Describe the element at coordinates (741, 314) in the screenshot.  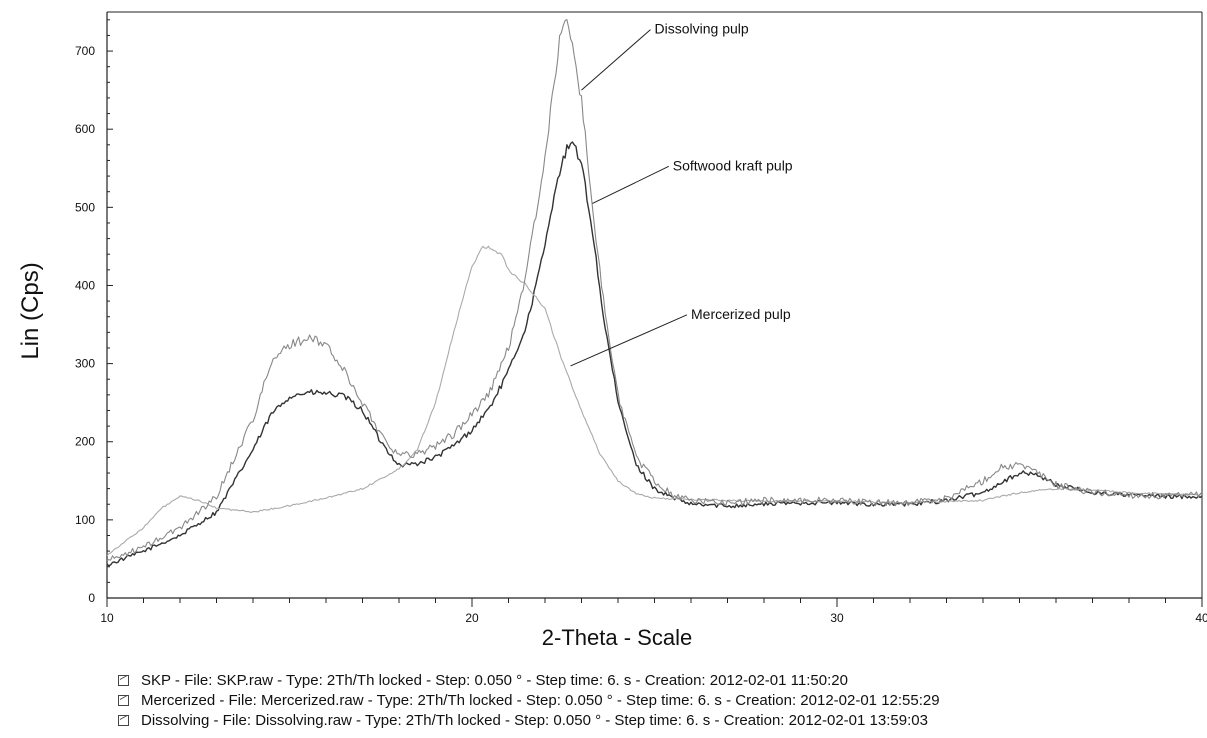
I see `annotation-label: Mercerized pulp` at that location.